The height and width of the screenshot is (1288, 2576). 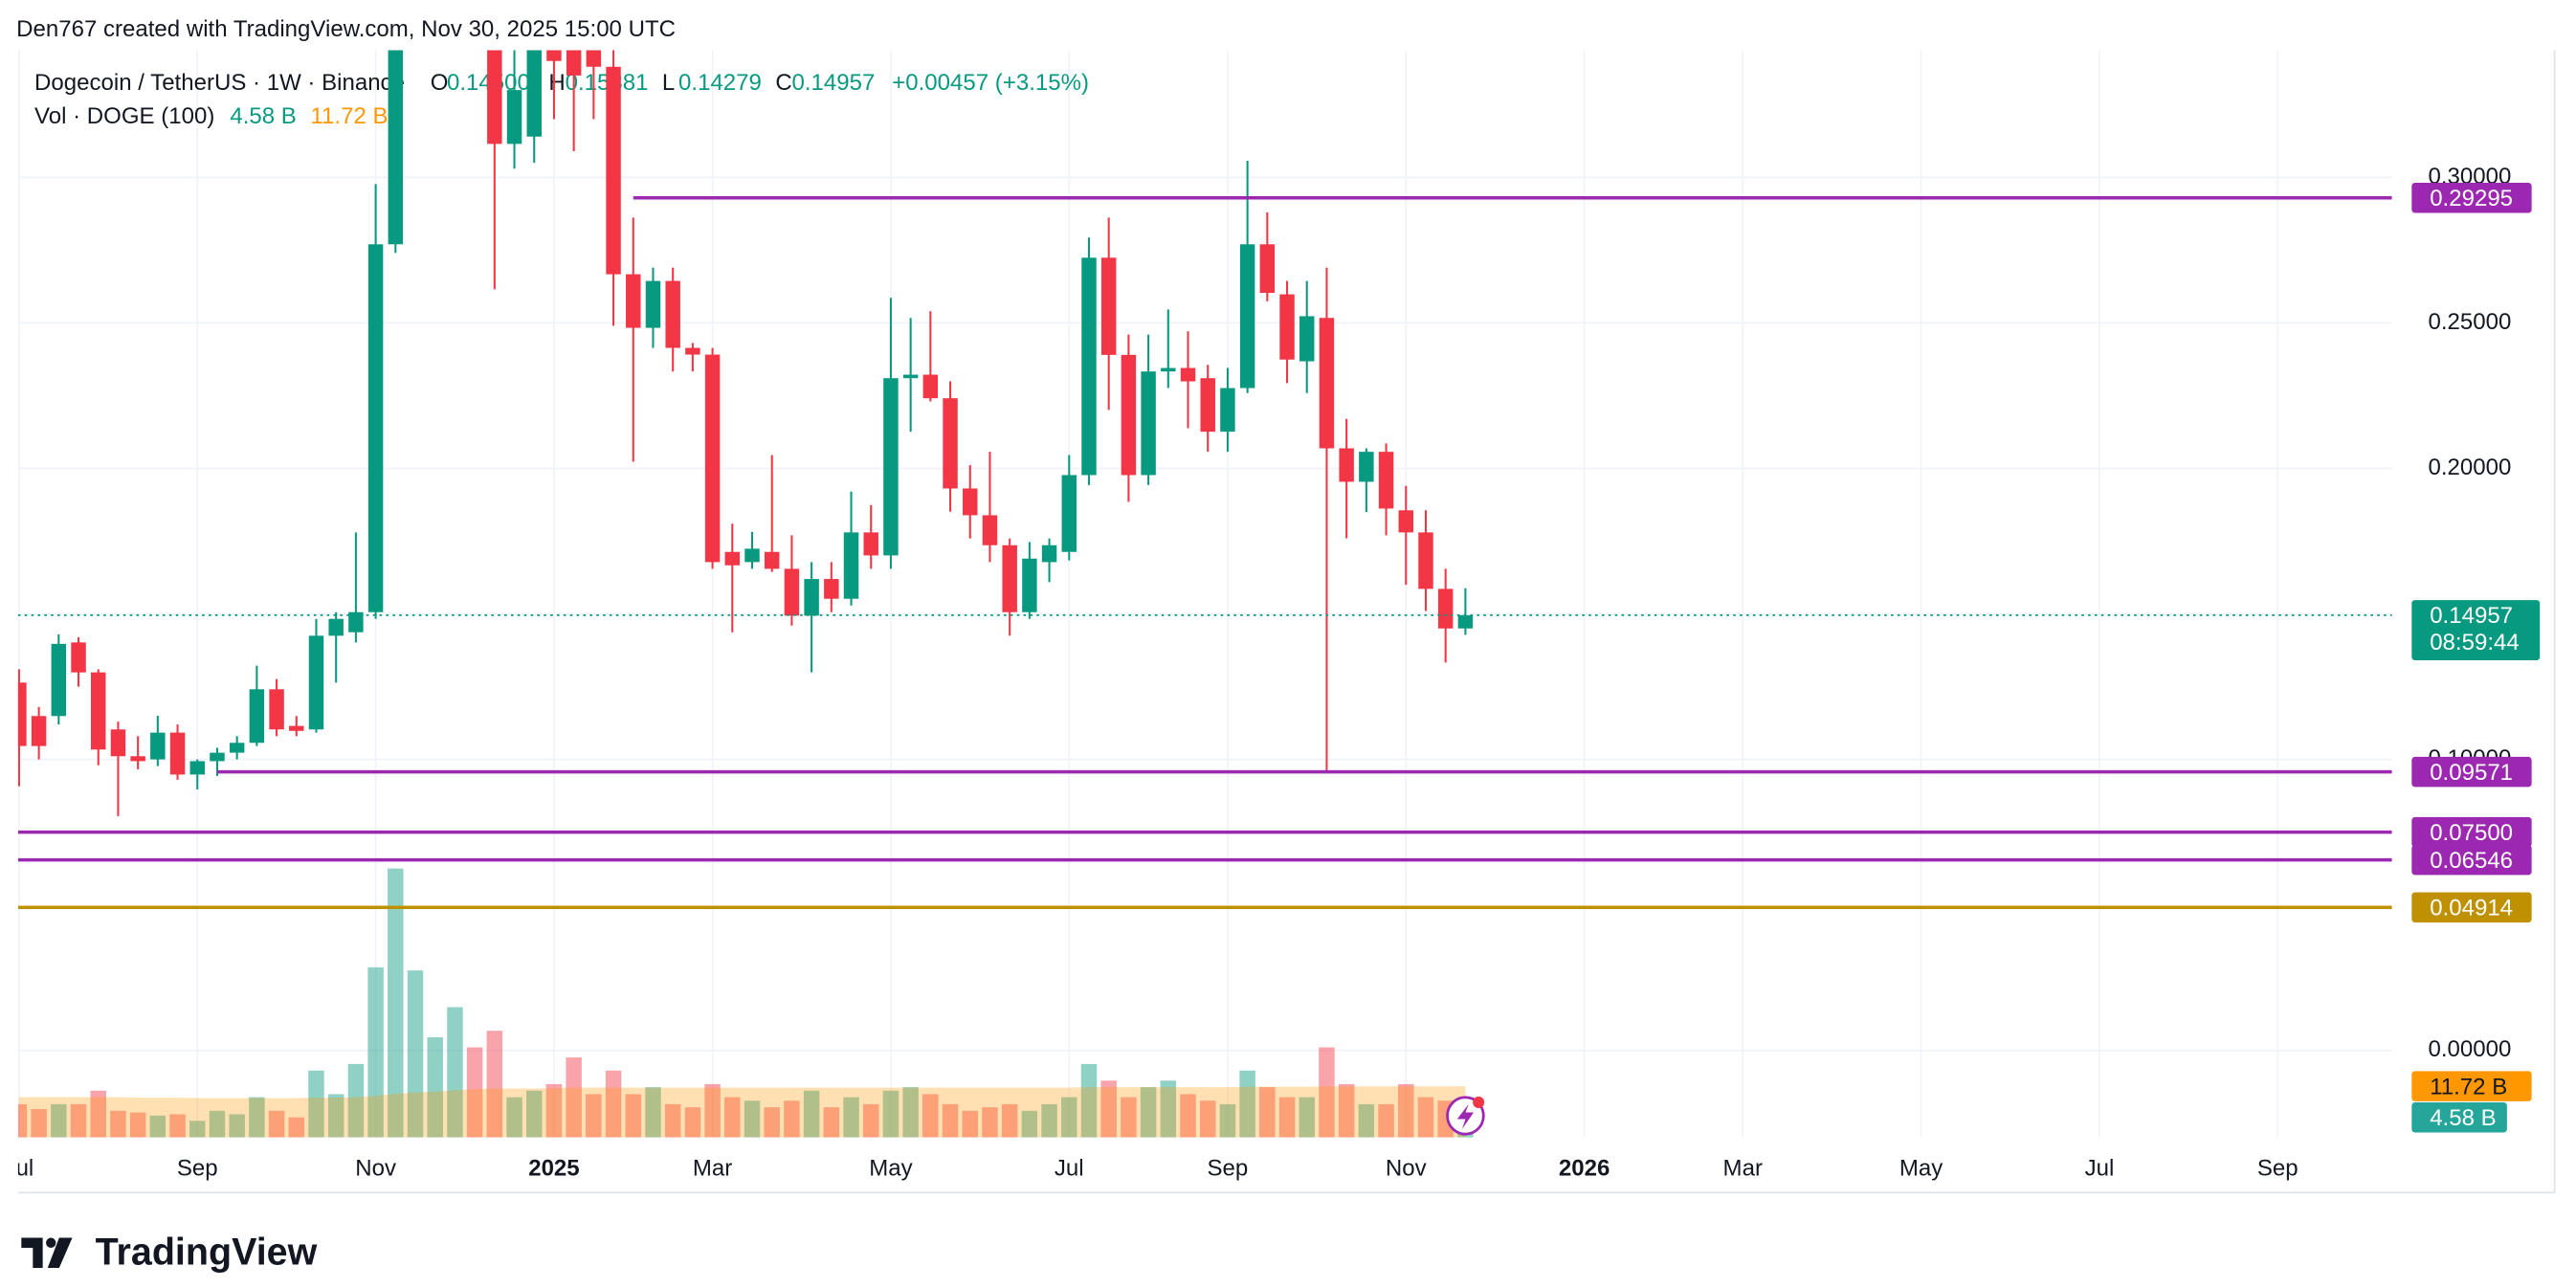 I want to click on legend-change: +0.00457 (+3.15%), so click(x=991, y=83).